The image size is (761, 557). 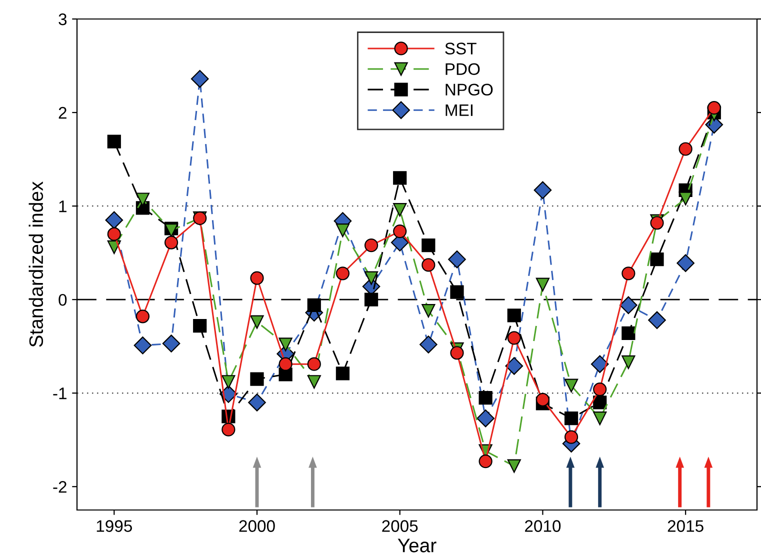 I want to click on legend-label: MEI, so click(x=459, y=110).